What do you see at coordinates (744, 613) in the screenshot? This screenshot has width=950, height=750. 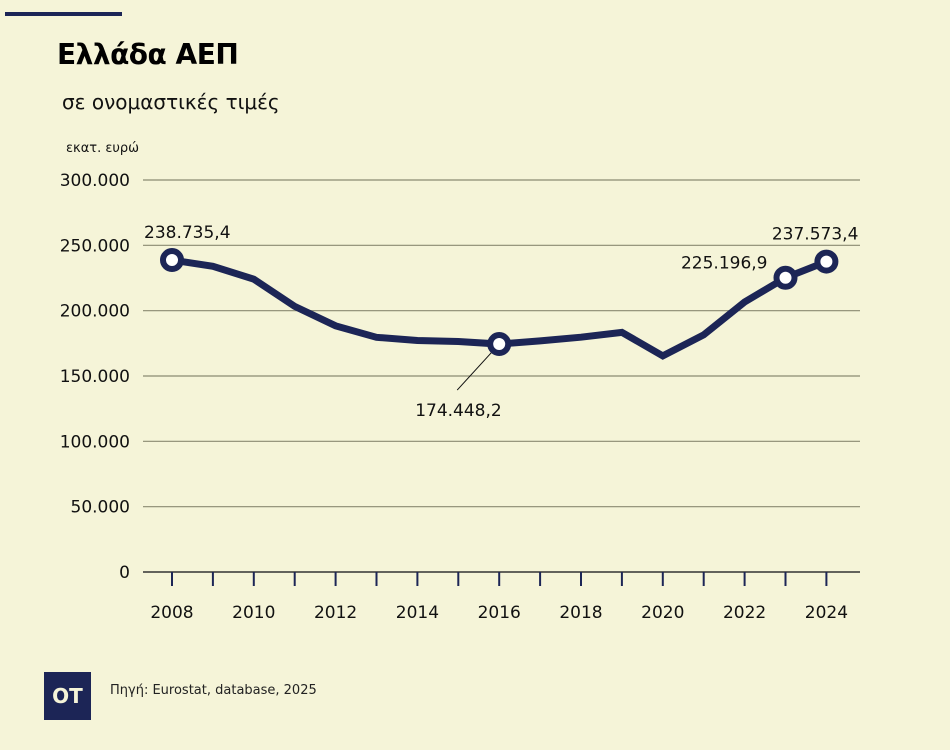 I see `x-tick-label: 2022` at bounding box center [744, 613].